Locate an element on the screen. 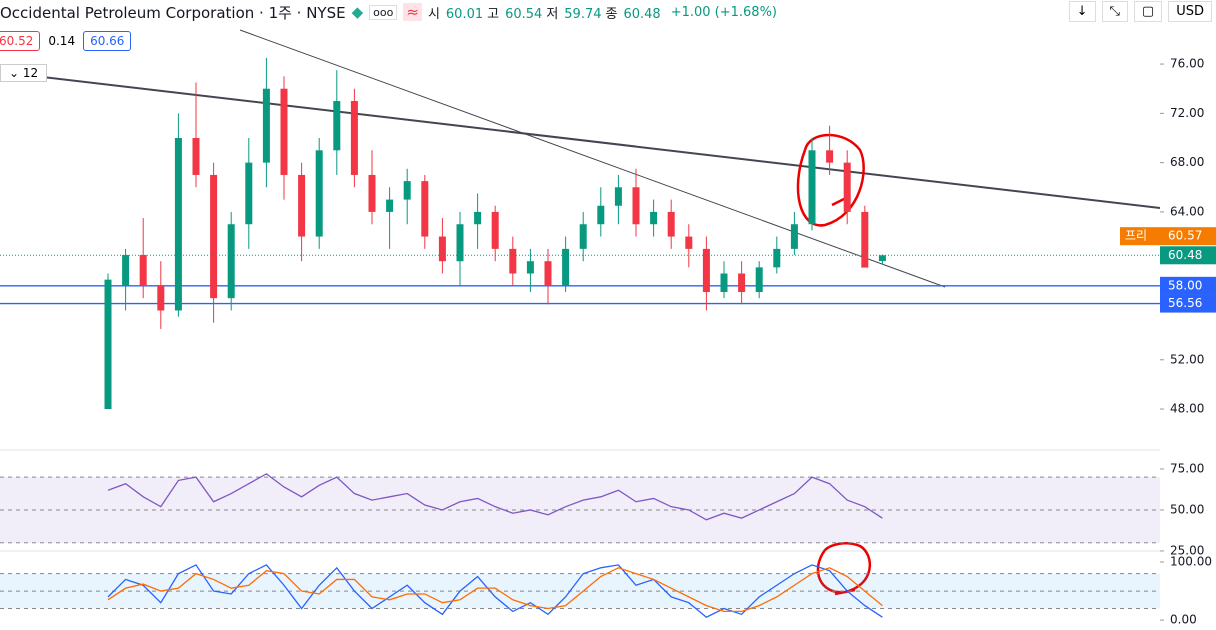  button: ⤡ is located at coordinates (1114, 11).